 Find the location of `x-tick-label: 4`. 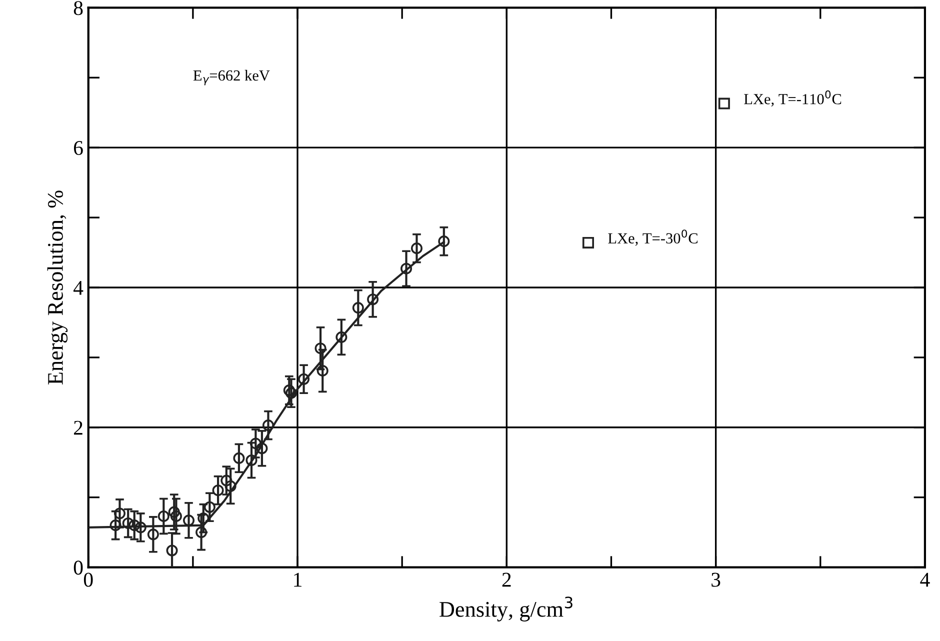

x-tick-label: 4 is located at coordinates (925, 579).